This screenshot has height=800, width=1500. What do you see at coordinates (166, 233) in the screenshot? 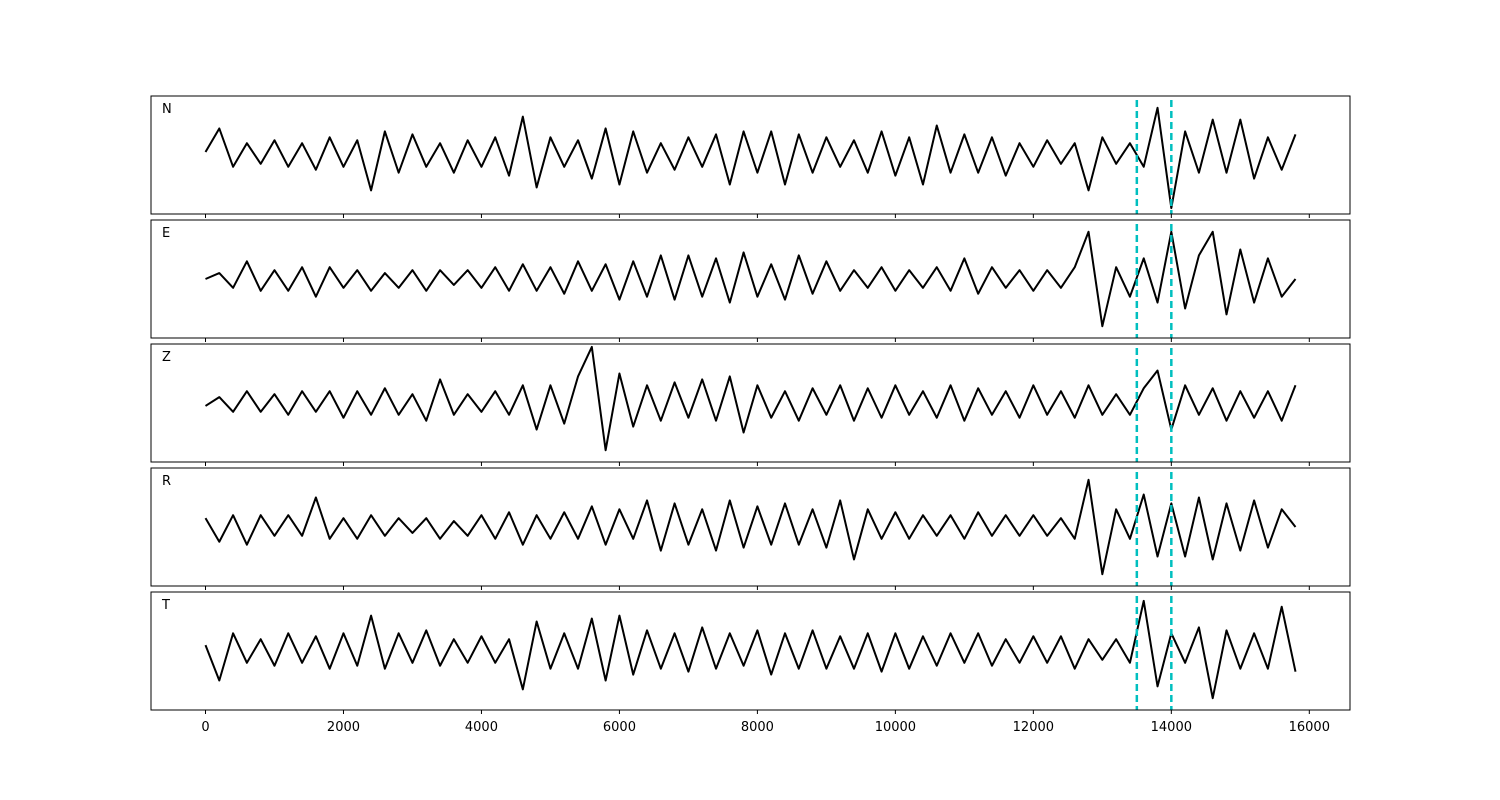
I see `panel-label: E` at bounding box center [166, 233].